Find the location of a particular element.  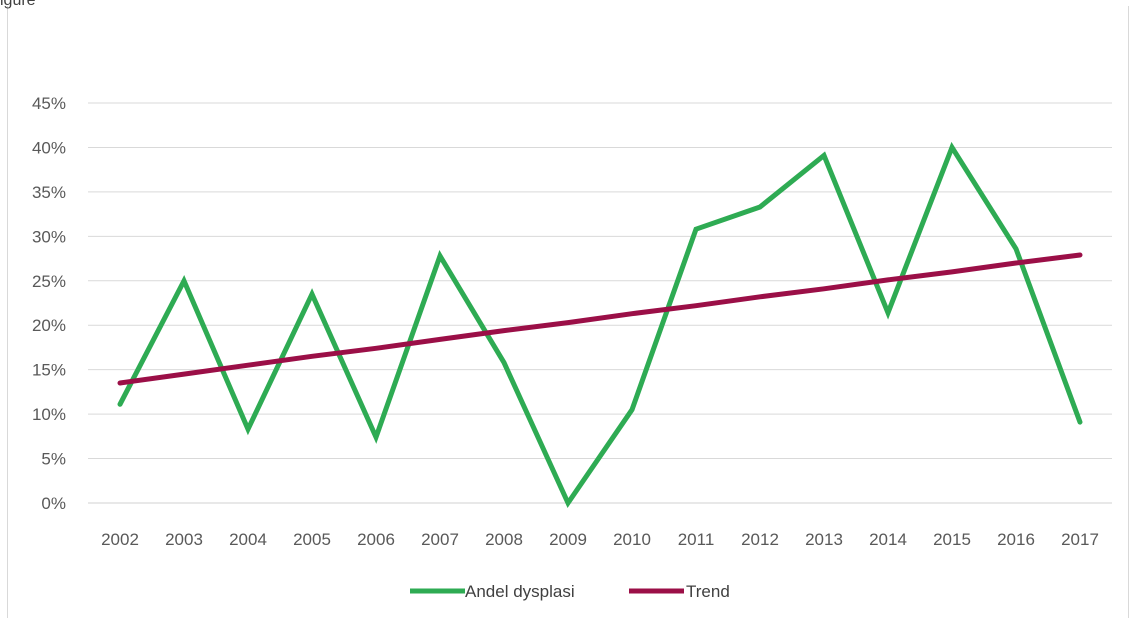

x-tick-label: 2005 is located at coordinates (312, 539).